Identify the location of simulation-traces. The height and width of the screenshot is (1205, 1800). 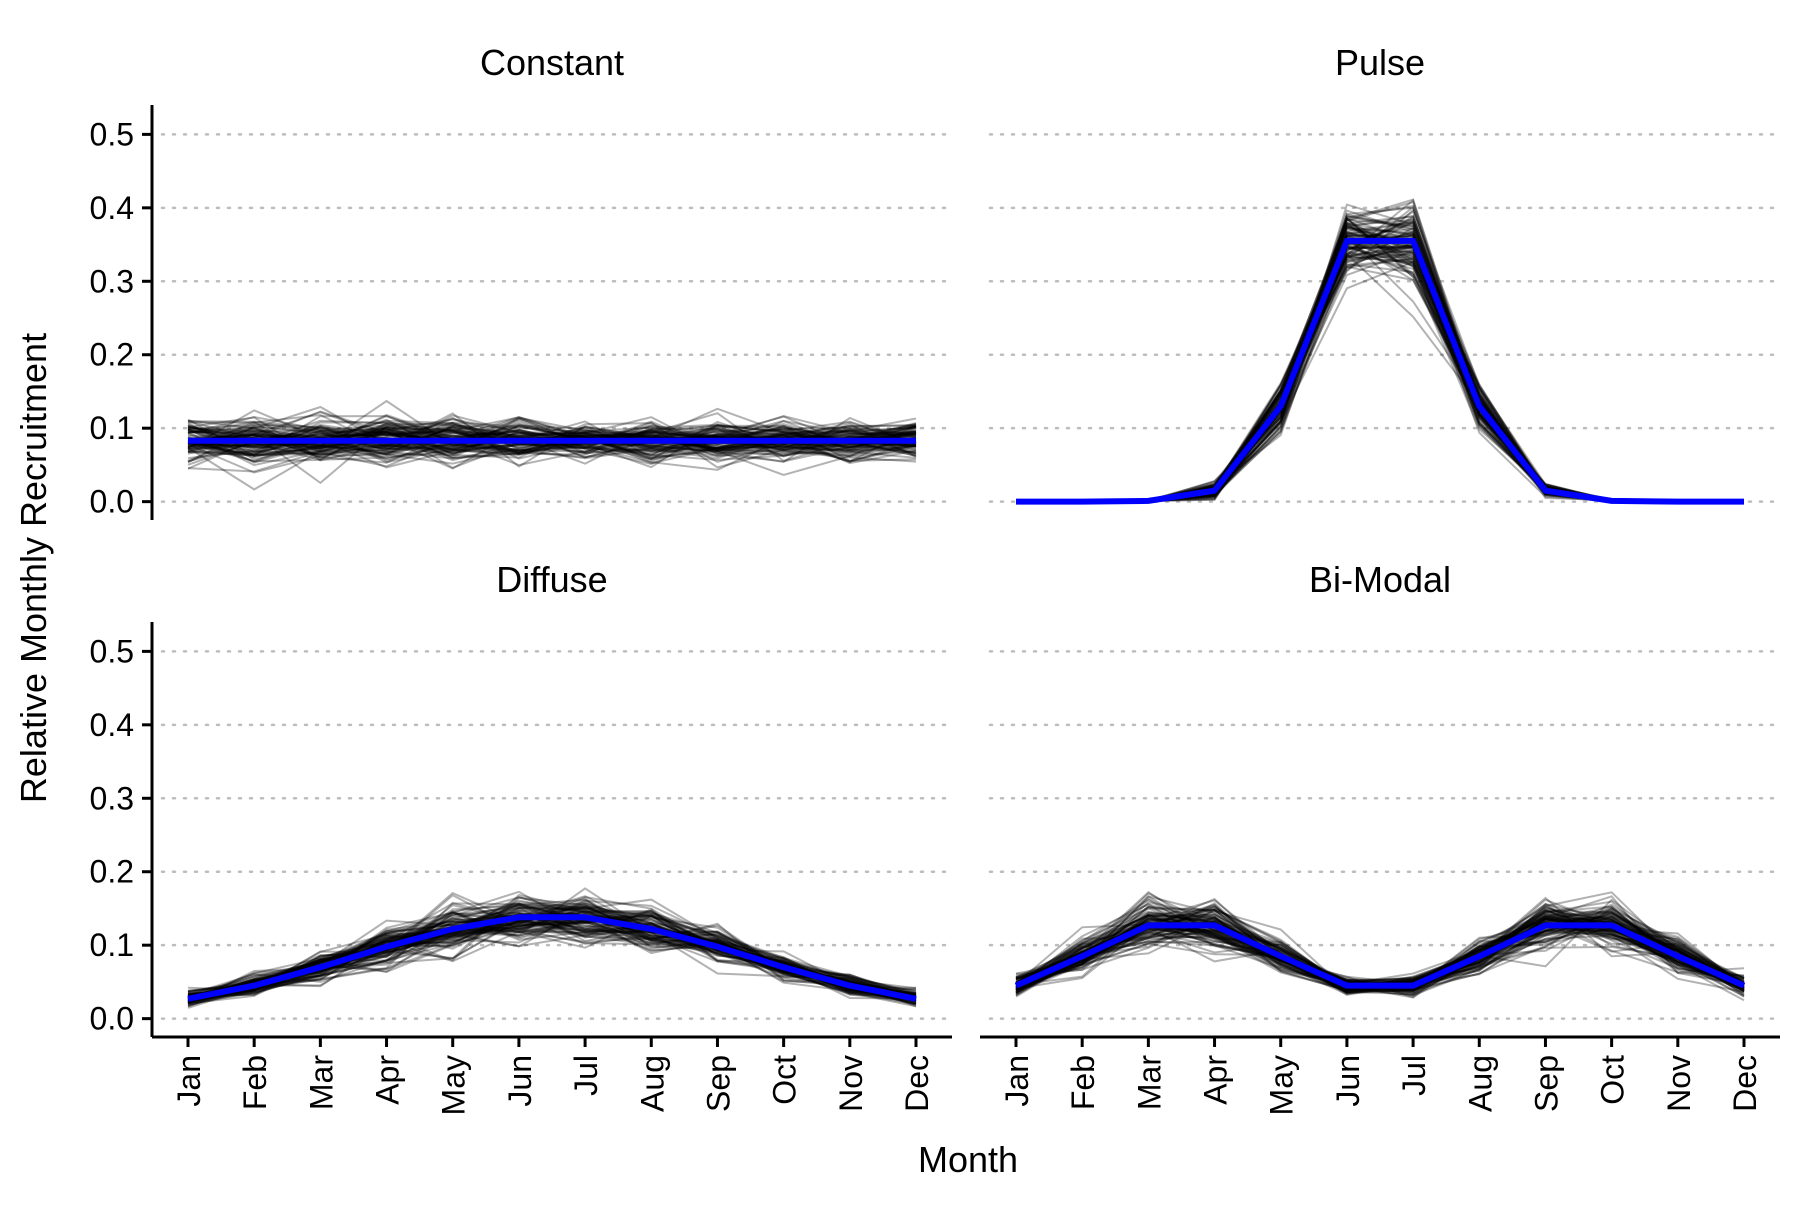
(552, 948).